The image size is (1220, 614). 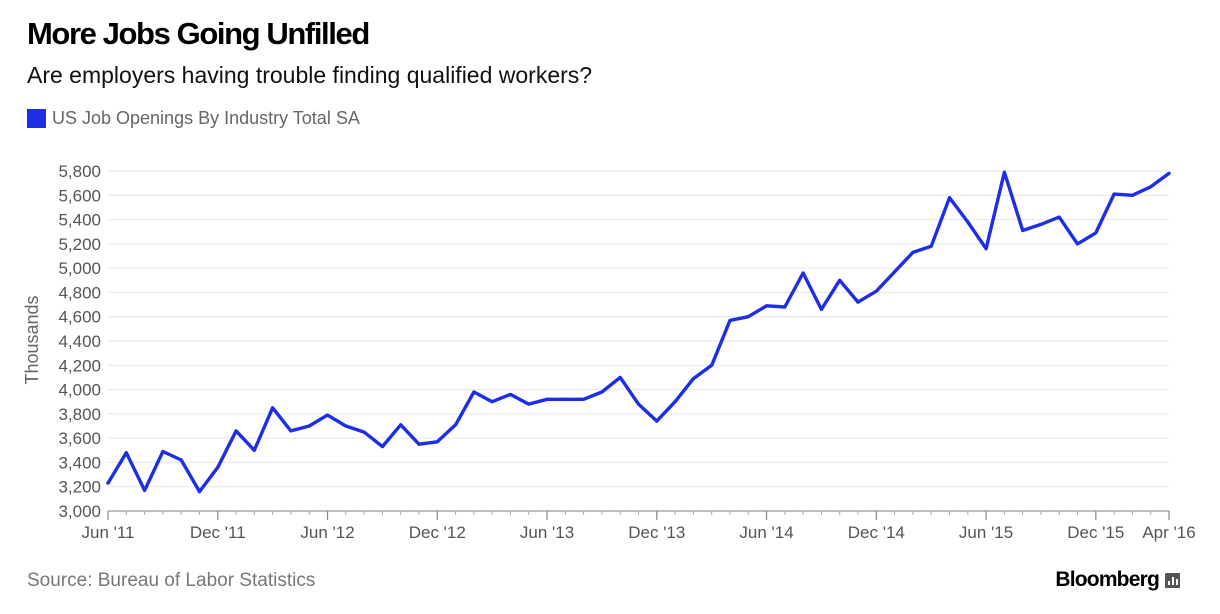 I want to click on x-tick-label: Dec '14, so click(x=876, y=532).